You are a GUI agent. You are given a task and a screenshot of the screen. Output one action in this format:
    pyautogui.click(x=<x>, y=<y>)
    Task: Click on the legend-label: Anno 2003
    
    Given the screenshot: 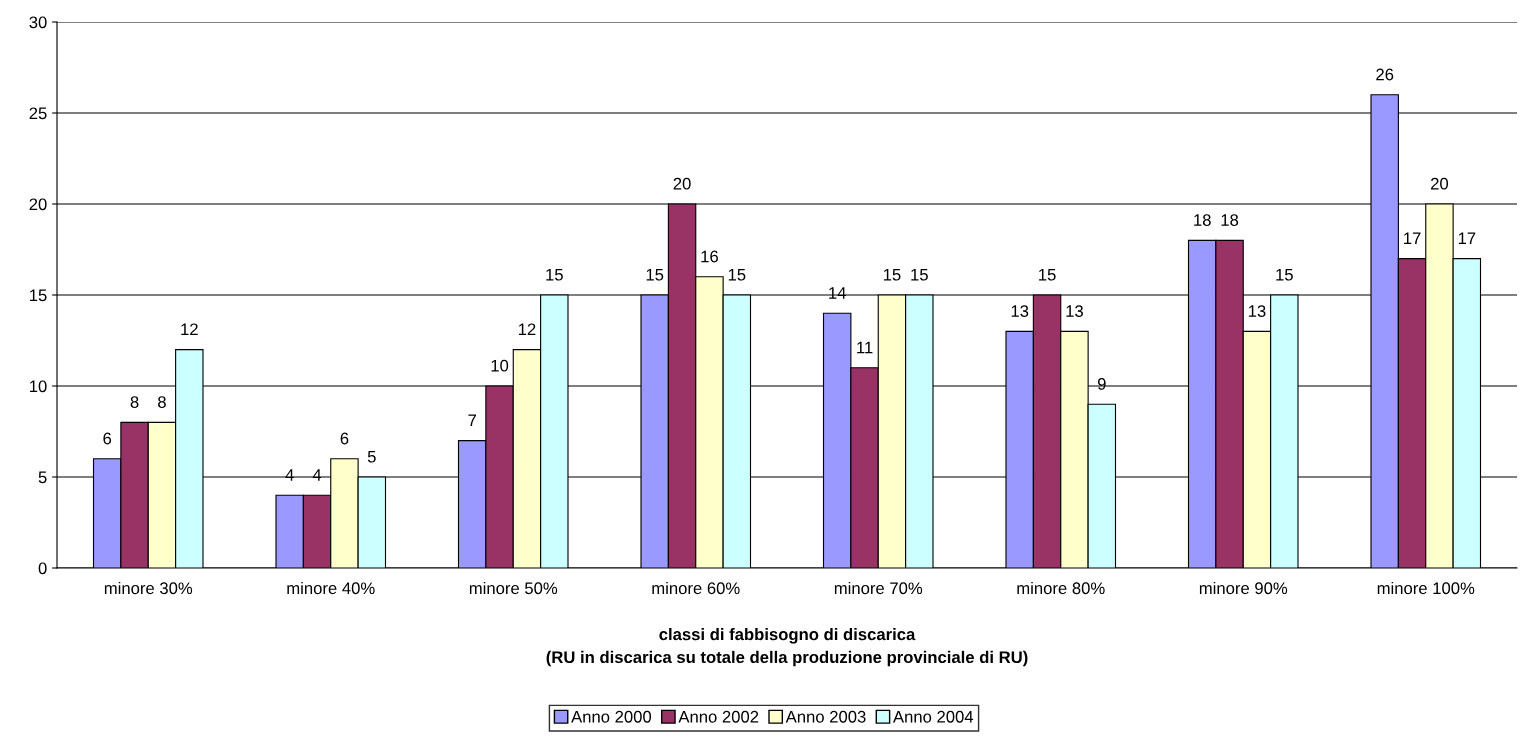 What is the action you would take?
    pyautogui.click(x=825, y=716)
    